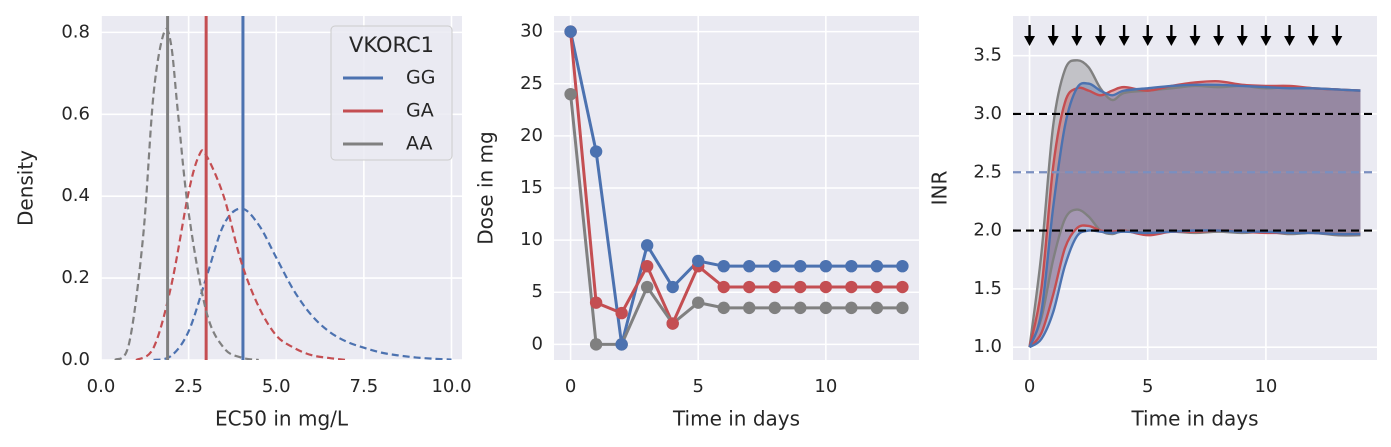 The width and height of the screenshot is (1391, 447). Describe the element at coordinates (75, 113) in the screenshot. I see `y-tick-label: 0.6` at that location.